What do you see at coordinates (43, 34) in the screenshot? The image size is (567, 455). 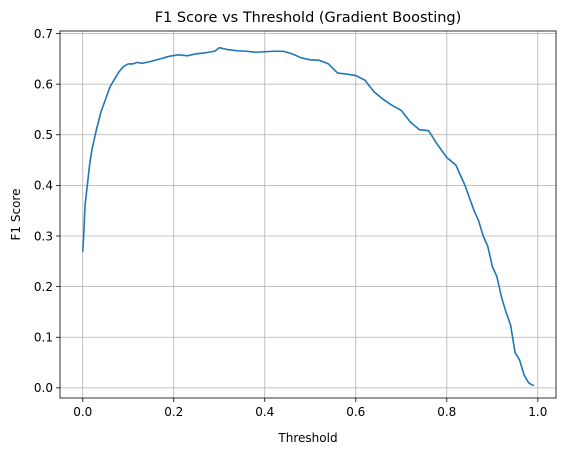 I see `y-tick-label: 0.7` at bounding box center [43, 34].